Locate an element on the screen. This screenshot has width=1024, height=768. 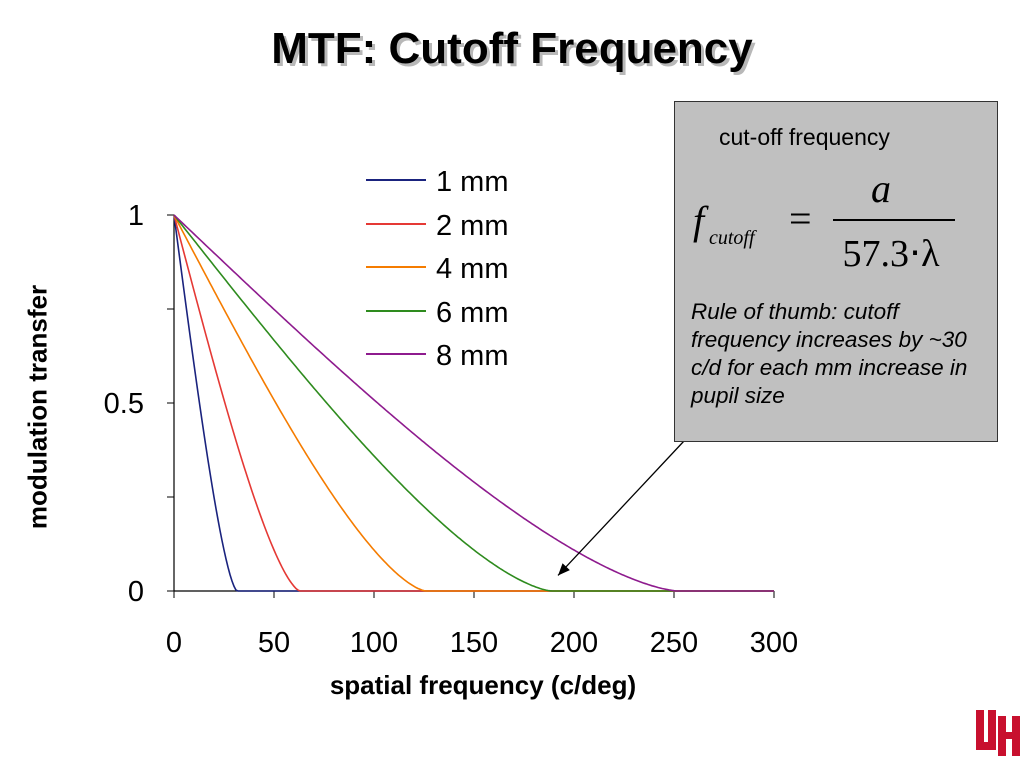
formula-denominator: 57.3⋅λ is located at coordinates (891, 254).